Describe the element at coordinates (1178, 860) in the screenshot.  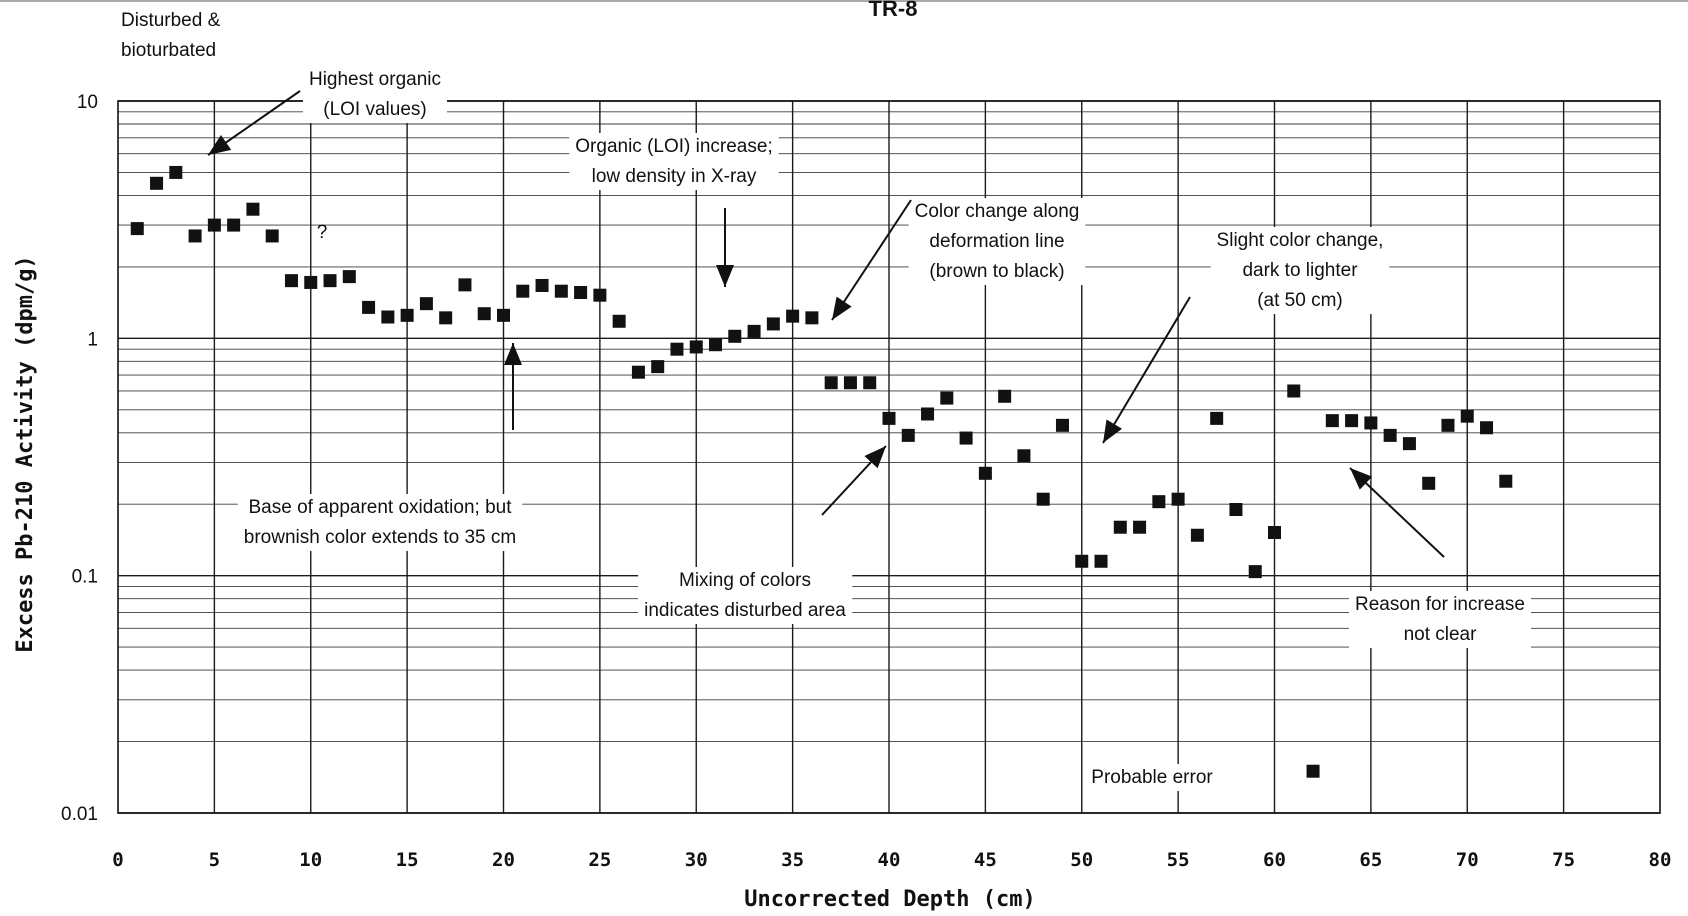
I see `x-tick-label: 55` at that location.